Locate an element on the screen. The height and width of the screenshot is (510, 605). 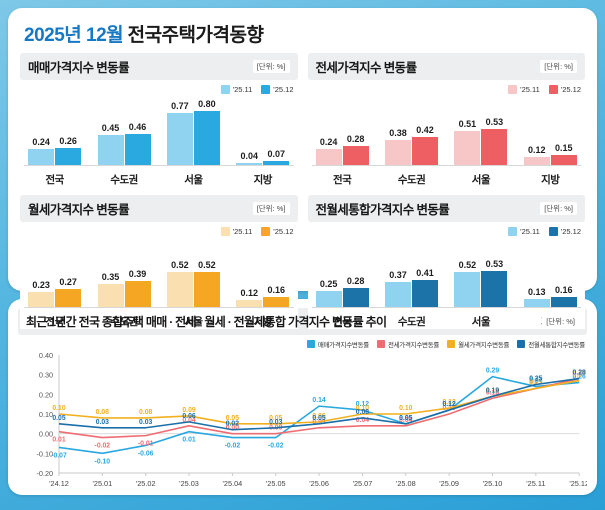
page-title: 2025년 12월 전국주택가격동향 is located at coordinates (302, 35).